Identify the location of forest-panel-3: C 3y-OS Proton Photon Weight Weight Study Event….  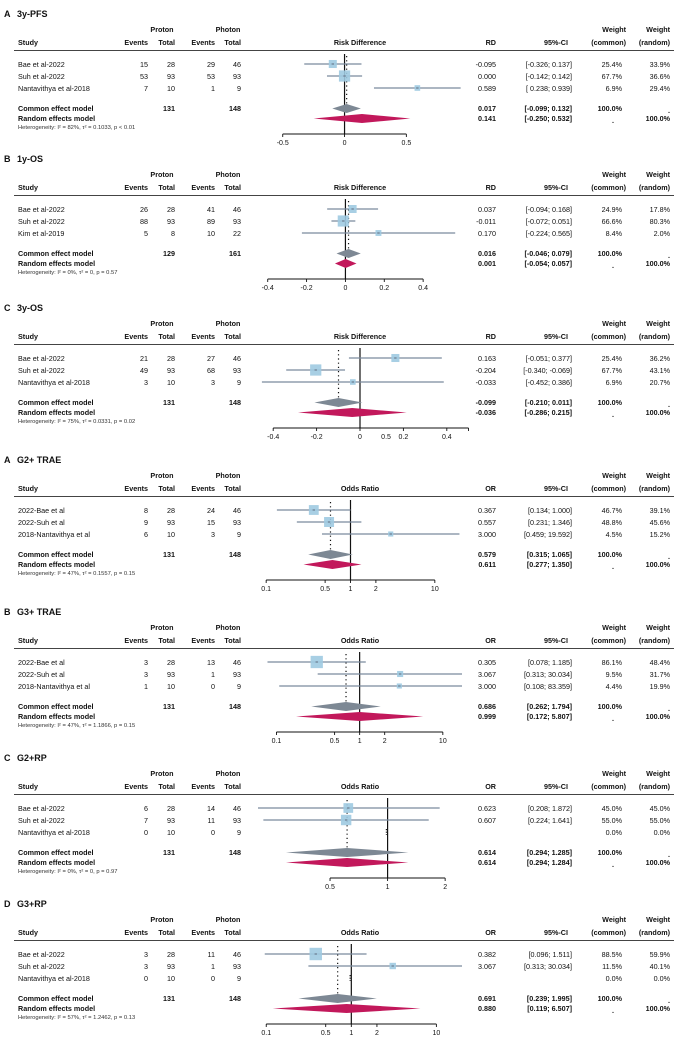
(342, 374).